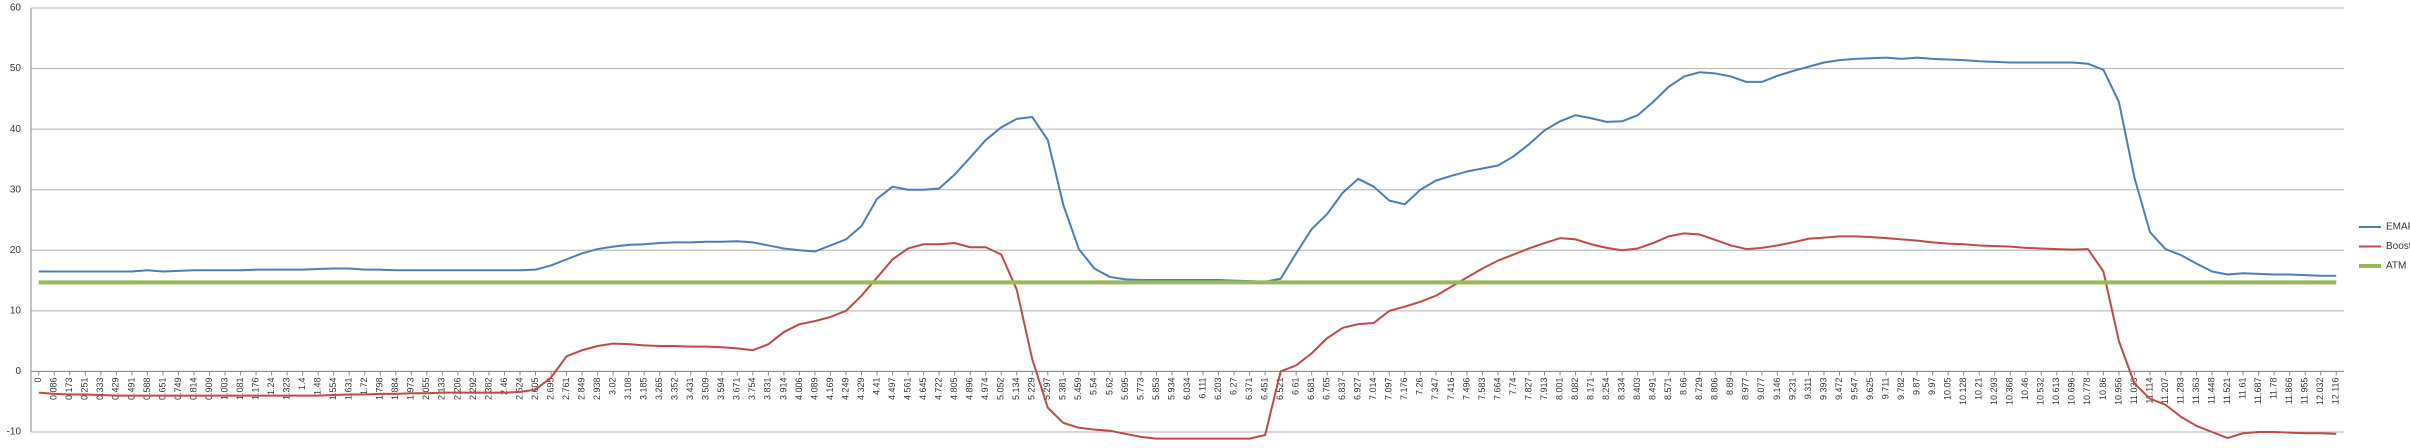 The width and height of the screenshot is (2410, 448). I want to click on x-tick-label: 1.72, so click(364, 386).